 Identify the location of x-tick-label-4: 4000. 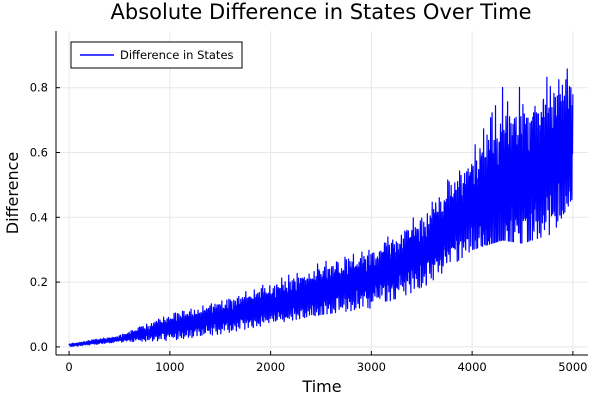
(471, 367).